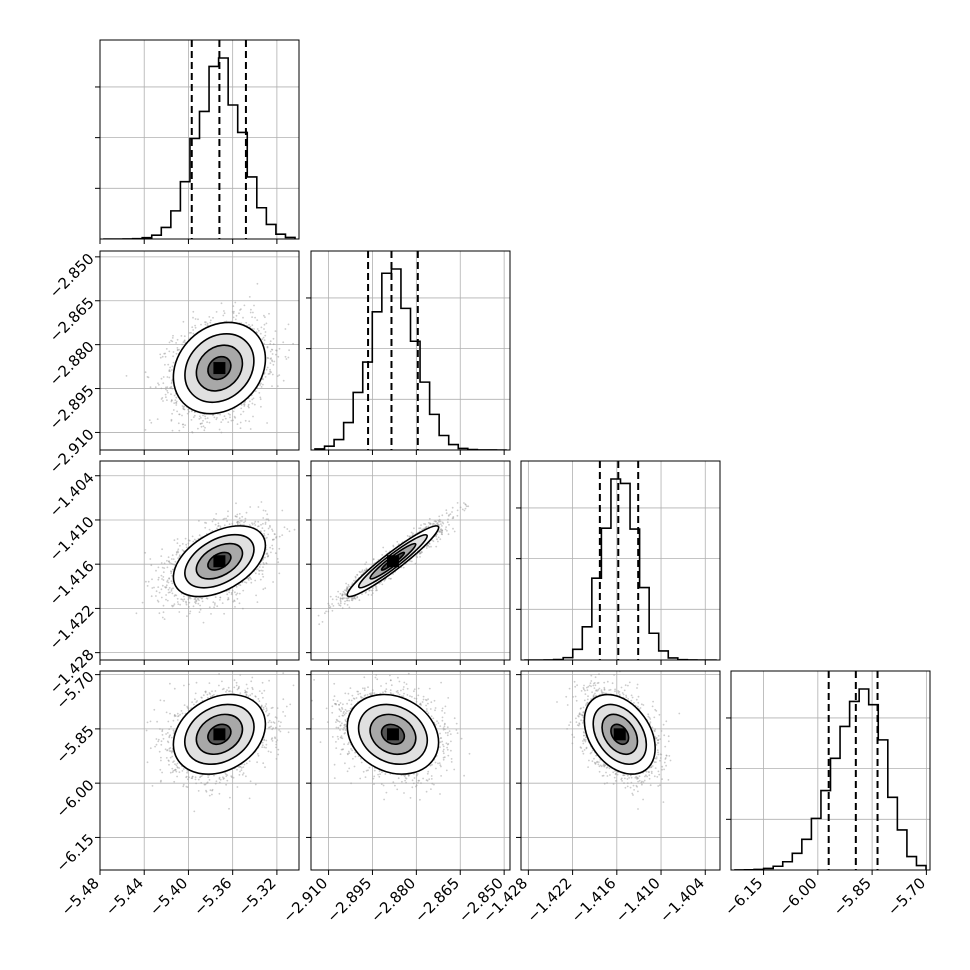  I want to click on y-tick-label-3-0: −6.15, so click(74, 852).